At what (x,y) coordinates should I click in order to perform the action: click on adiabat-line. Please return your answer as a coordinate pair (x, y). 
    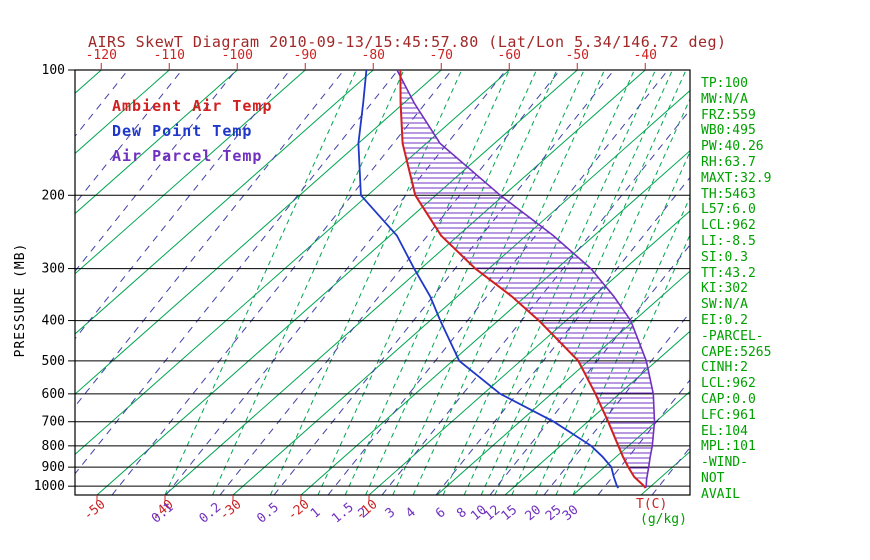
    Looking at the image, I should click on (37, 282).